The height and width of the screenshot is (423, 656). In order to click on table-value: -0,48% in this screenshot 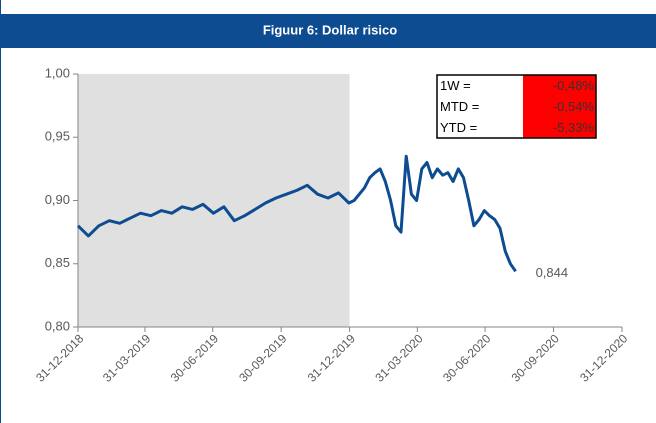, I will do `click(574, 85)`.